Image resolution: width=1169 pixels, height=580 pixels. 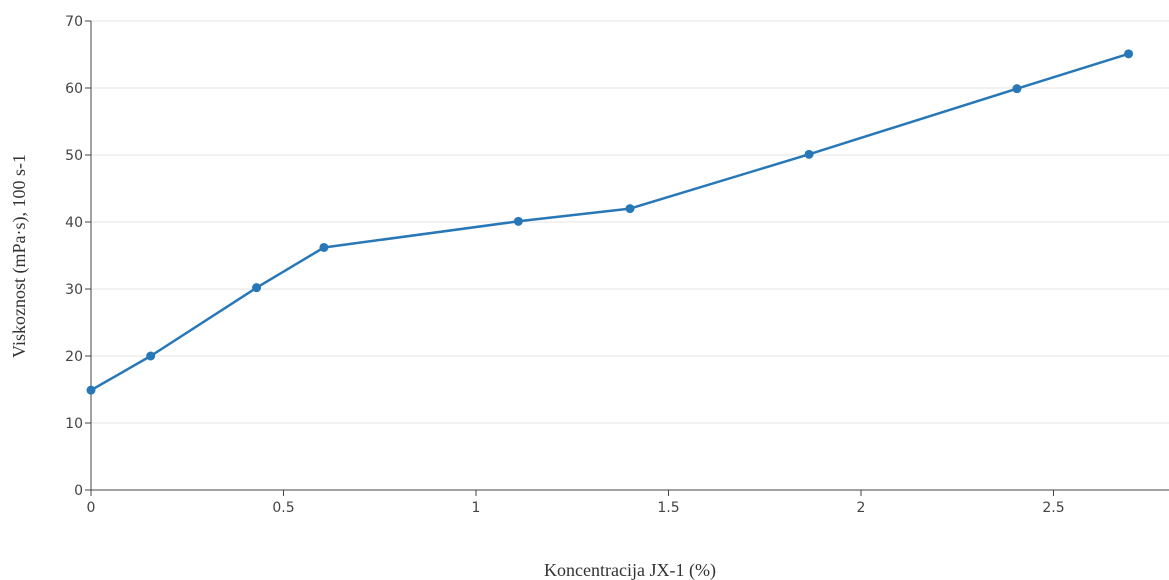 What do you see at coordinates (19, 256) in the screenshot?
I see `y-axis-title: Viskoznost (mPa·s), 100 s-1` at bounding box center [19, 256].